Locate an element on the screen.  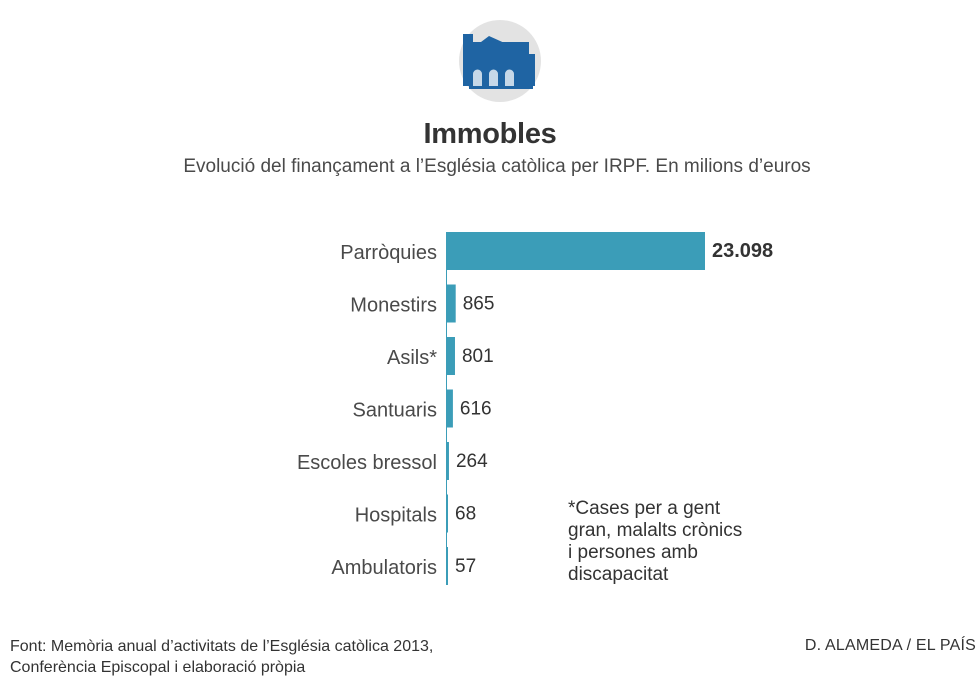
category-label: Hospitals is located at coordinates (396, 516).